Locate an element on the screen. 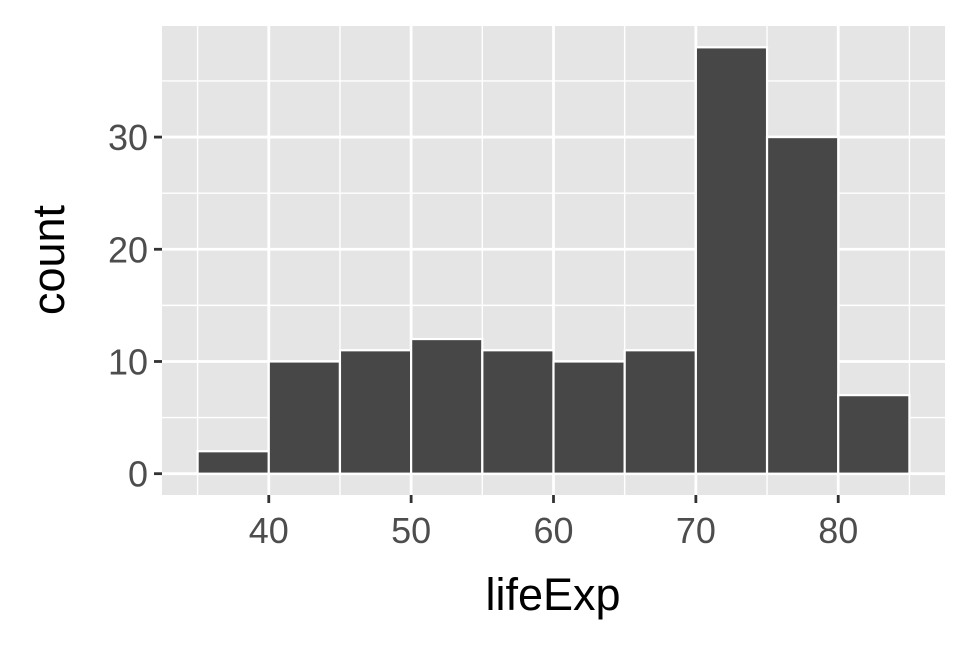 This screenshot has height=648, width=972. x-tick-label: 40 is located at coordinates (269, 530).